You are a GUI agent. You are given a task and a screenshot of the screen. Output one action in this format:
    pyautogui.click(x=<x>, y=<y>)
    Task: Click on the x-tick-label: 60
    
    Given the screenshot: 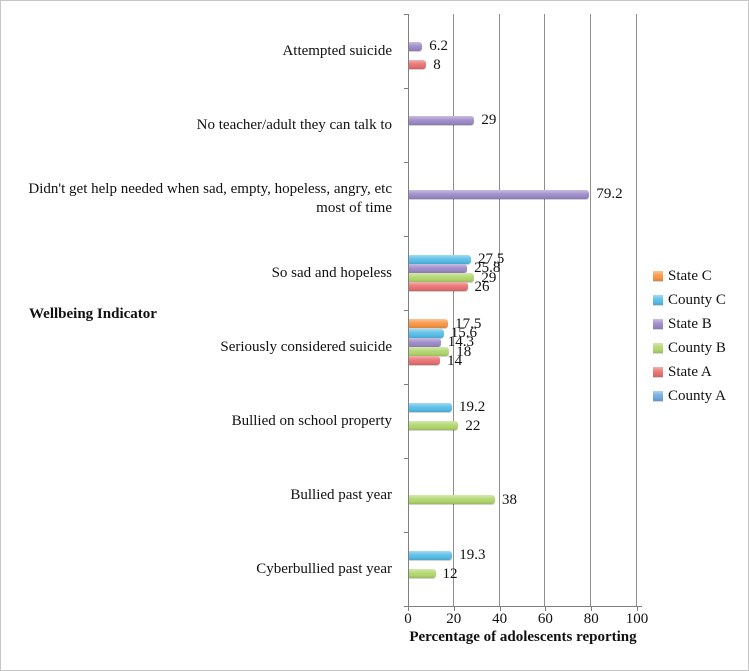 What is the action you would take?
    pyautogui.click(x=545, y=619)
    